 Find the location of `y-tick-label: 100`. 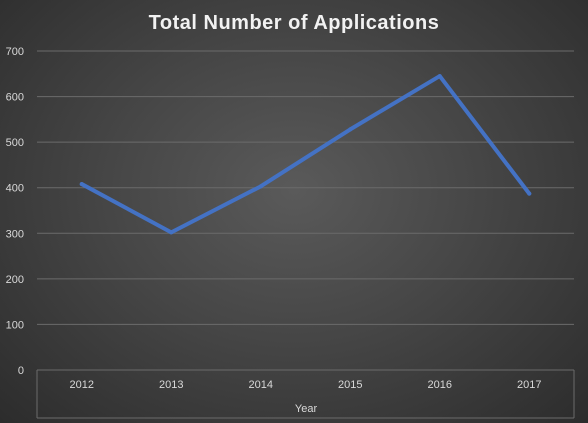

y-tick-label: 100 is located at coordinates (15, 325).